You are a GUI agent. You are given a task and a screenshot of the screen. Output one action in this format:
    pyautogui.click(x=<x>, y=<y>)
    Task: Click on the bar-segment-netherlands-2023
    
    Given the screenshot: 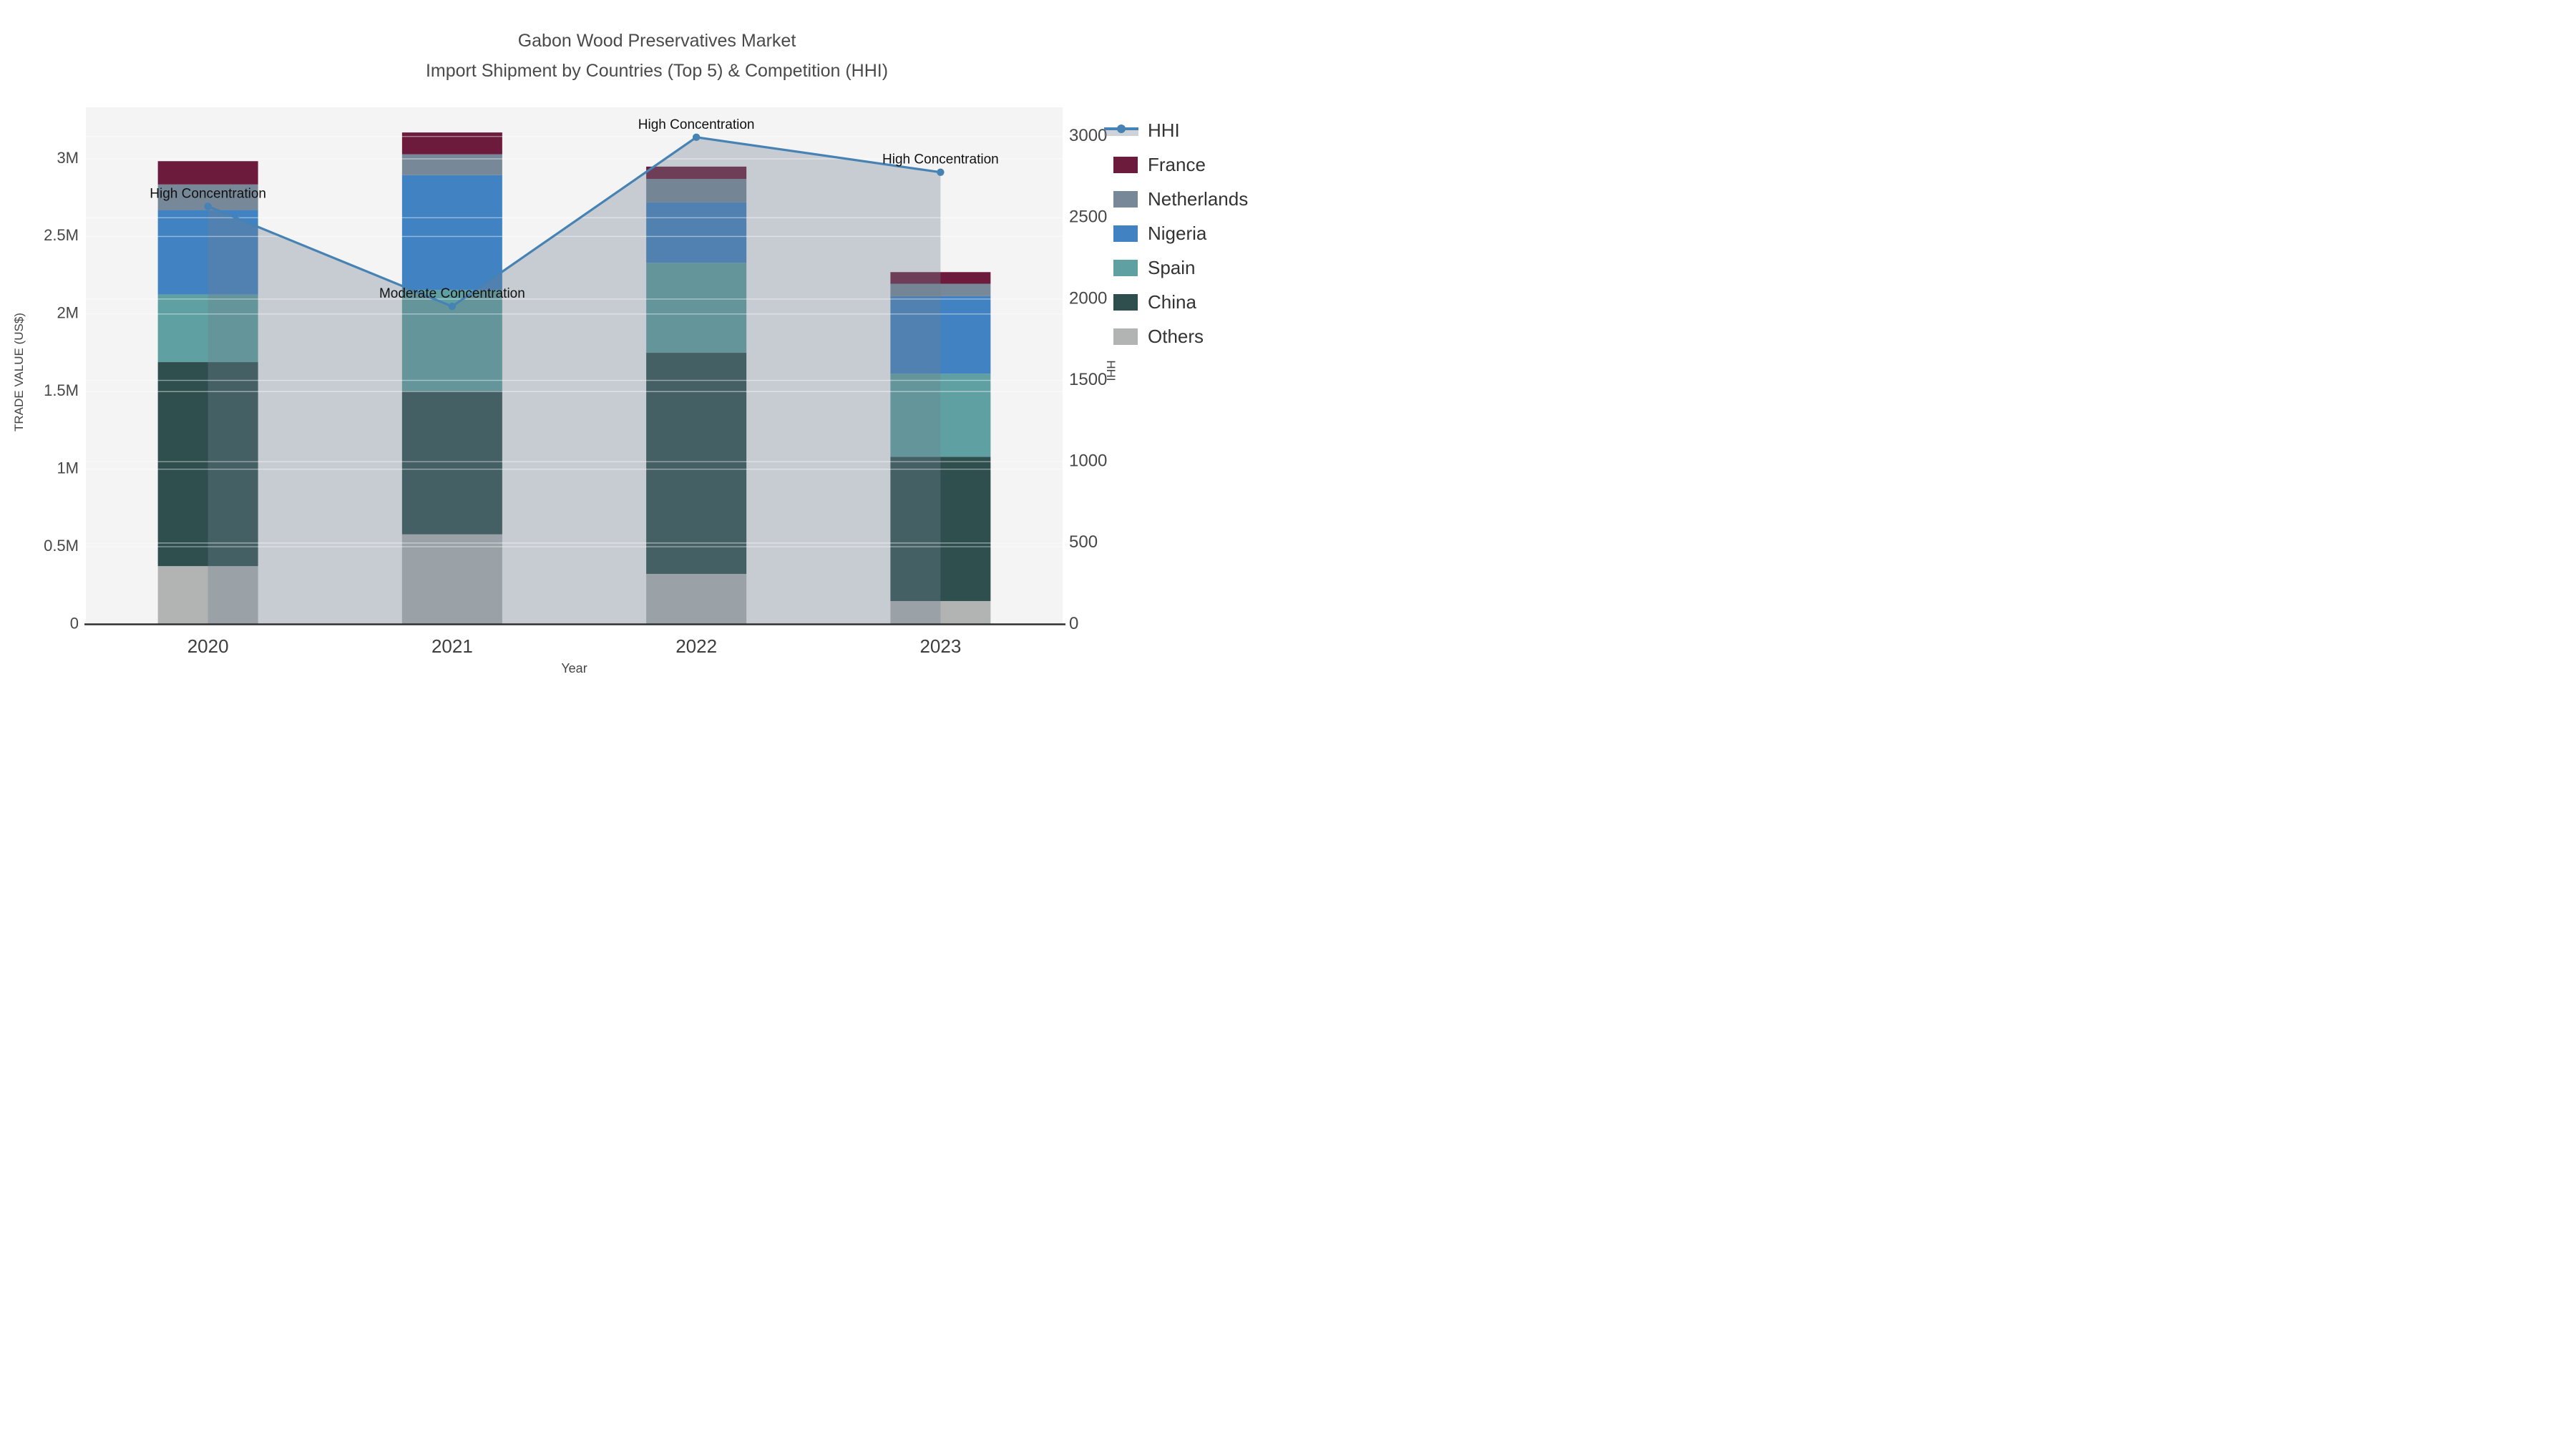 What is the action you would take?
    pyautogui.click(x=940, y=289)
    